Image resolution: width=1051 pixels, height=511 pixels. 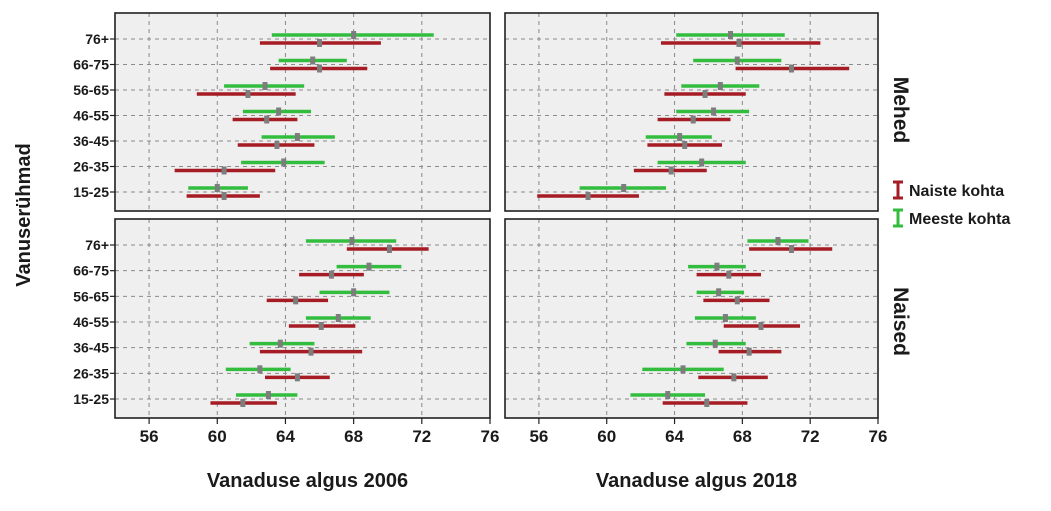 I want to click on x-axis-title: Vanaduse algus 2018, so click(x=696, y=481).